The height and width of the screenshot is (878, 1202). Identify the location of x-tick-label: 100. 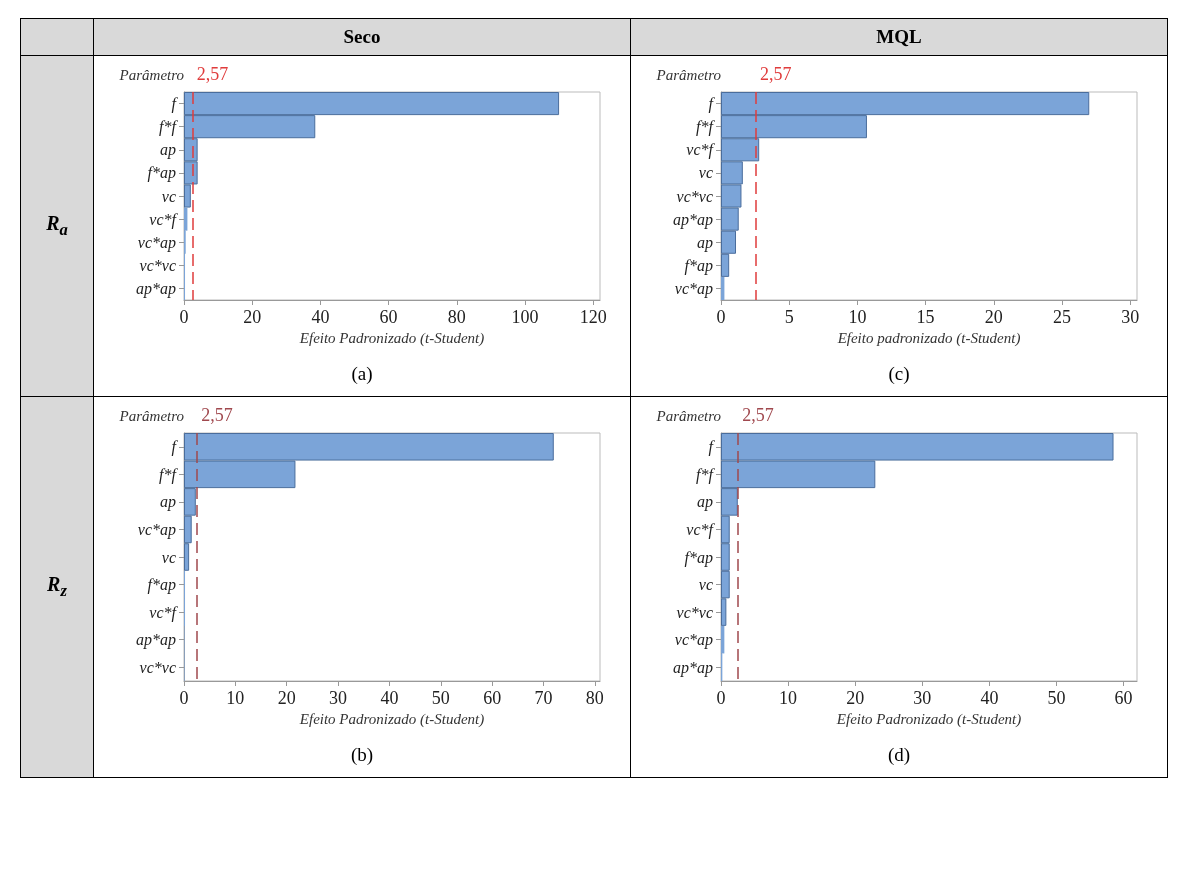
(525, 317).